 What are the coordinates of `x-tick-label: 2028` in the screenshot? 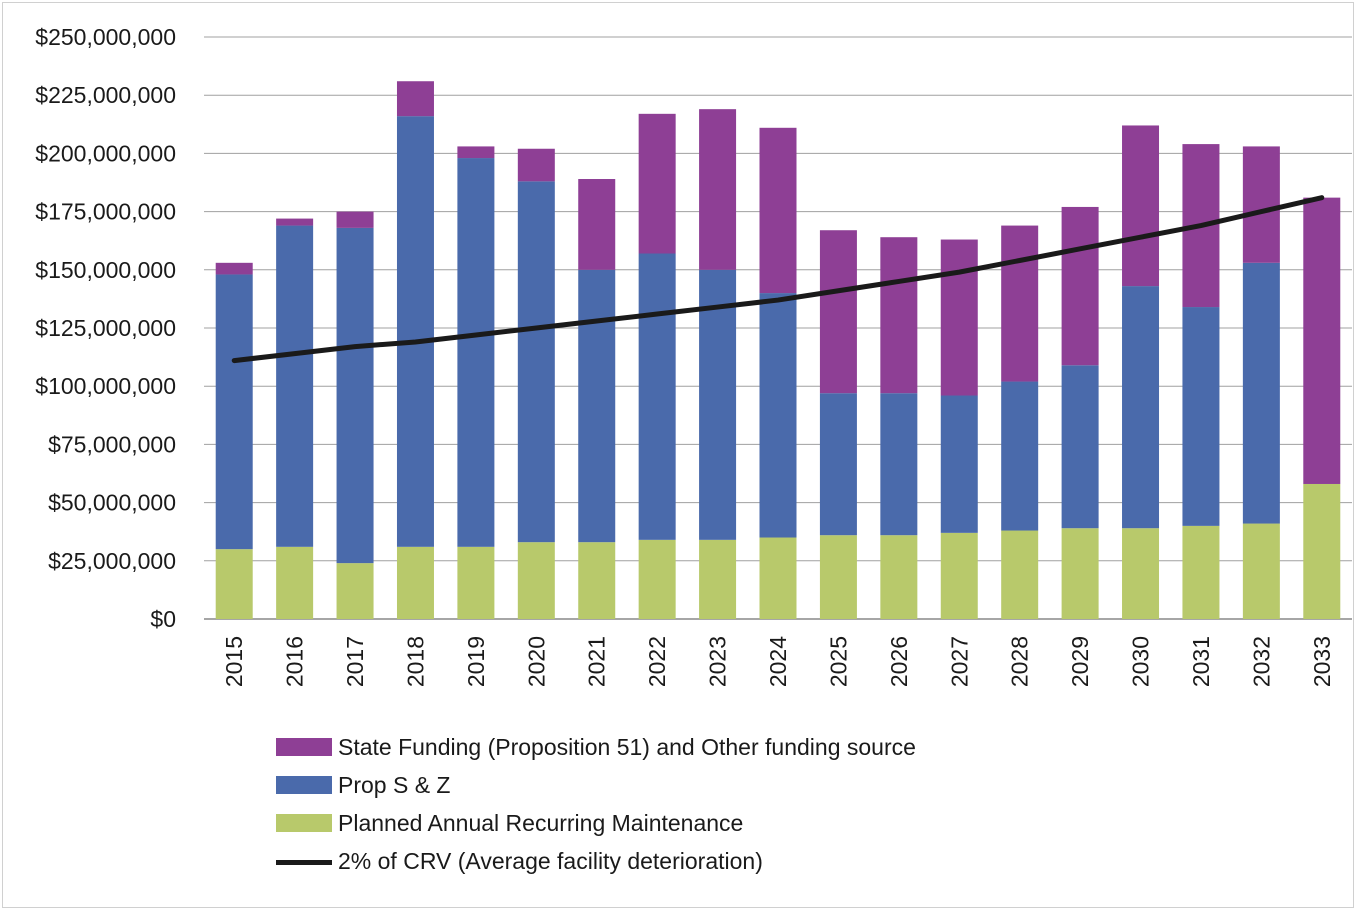 It's located at (1020, 661).